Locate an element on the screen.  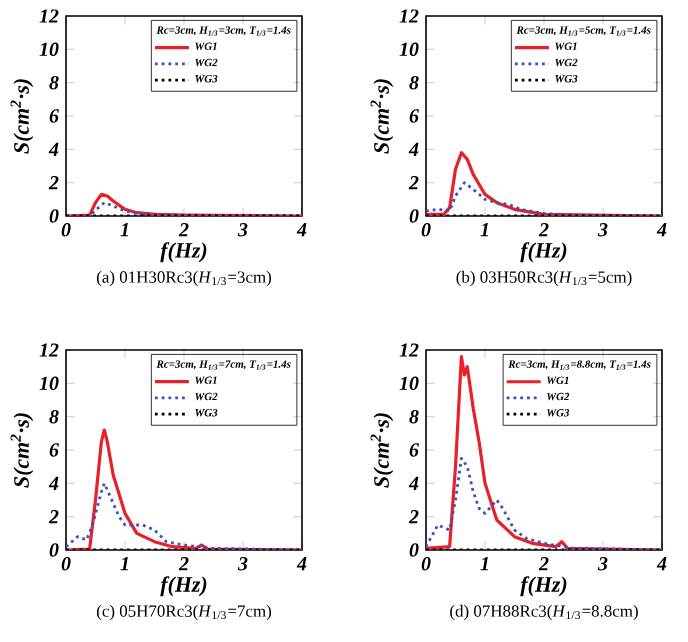
text: (c) 05H70Rc3(H$_{1/3}$=7cm) is located at coordinates (184, 612).